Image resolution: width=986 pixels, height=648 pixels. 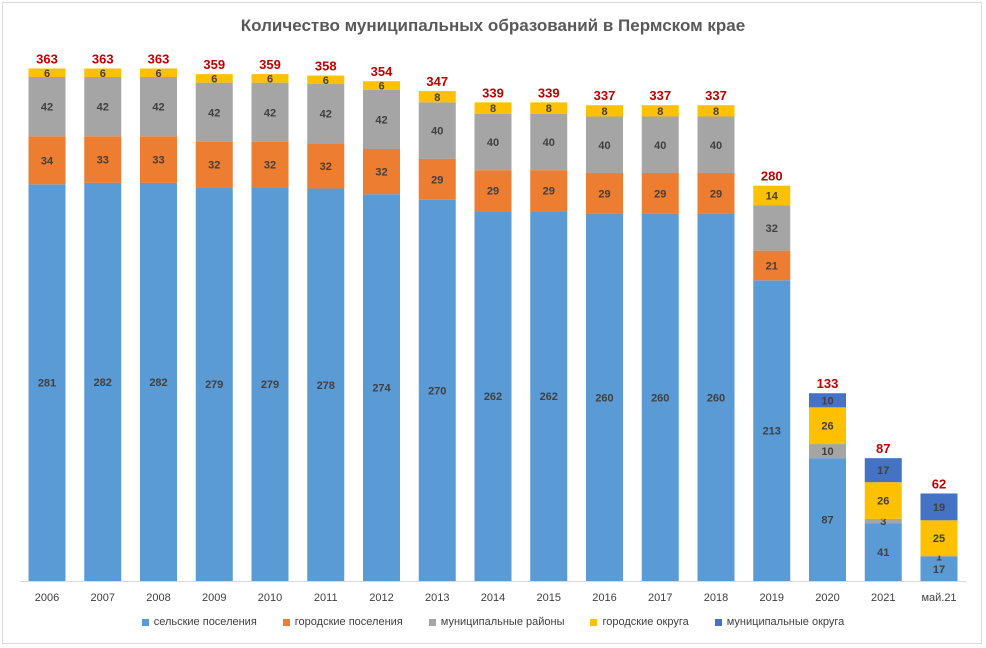 I want to click on x-tick-label: 2007, so click(x=103, y=598).